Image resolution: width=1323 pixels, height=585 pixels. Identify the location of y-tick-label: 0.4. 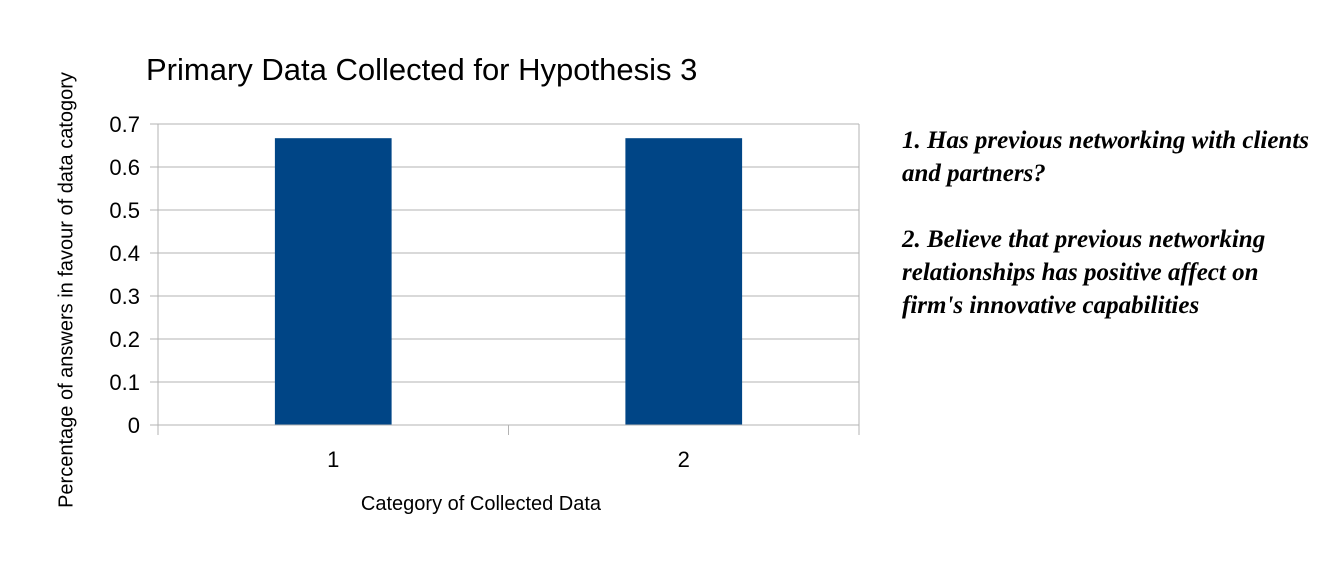
(124, 253).